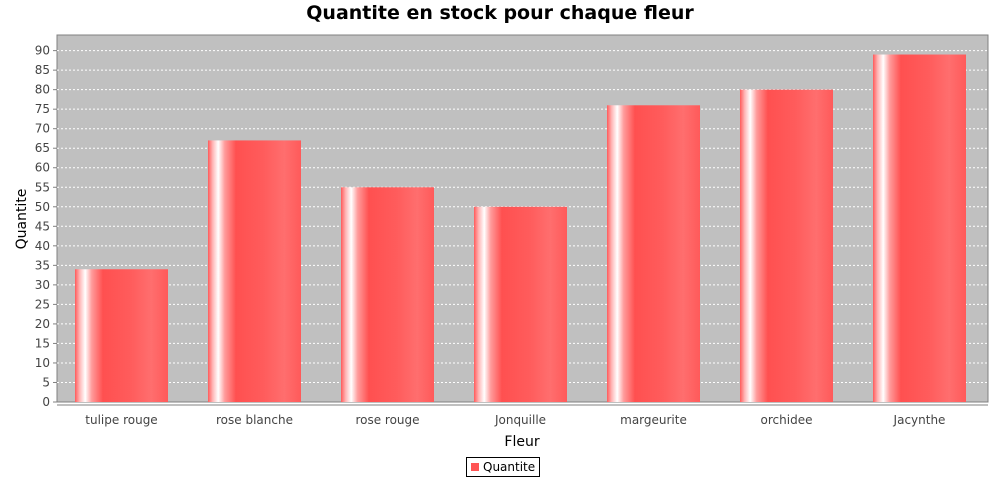 The width and height of the screenshot is (1000, 480). I want to click on y-tick-label: 20, so click(42, 324).